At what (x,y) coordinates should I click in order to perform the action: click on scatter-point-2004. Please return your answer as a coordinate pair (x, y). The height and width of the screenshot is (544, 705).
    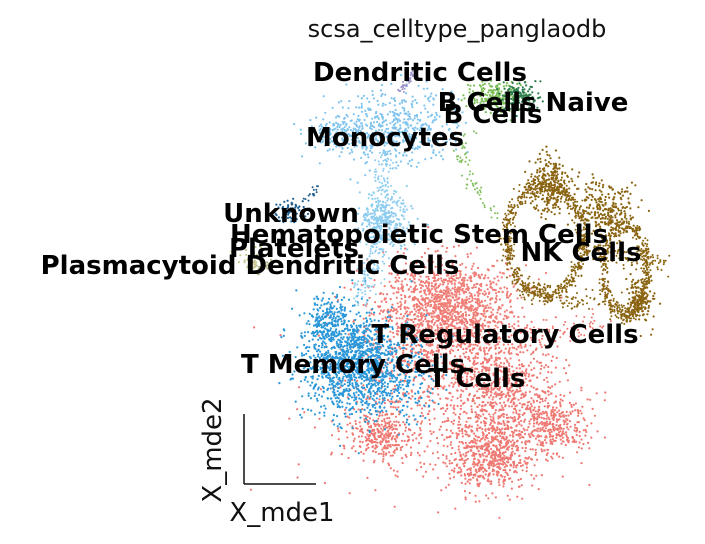
    Looking at the image, I should click on (506, 457).